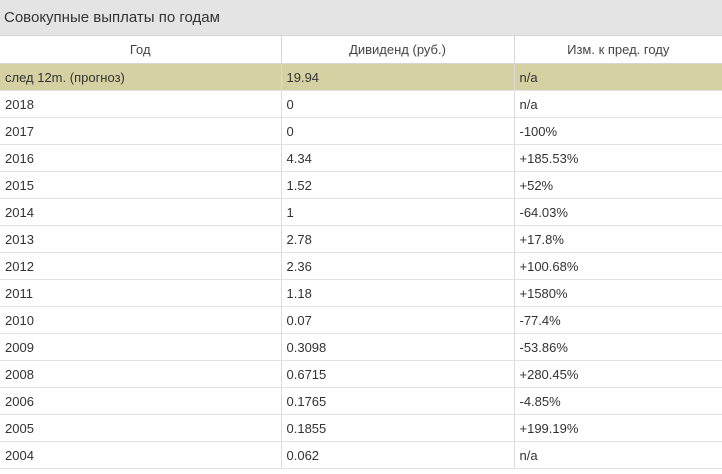 The image size is (722, 474). Describe the element at coordinates (618, 320) in the screenshot. I see `cell-change: -77.4%` at that location.